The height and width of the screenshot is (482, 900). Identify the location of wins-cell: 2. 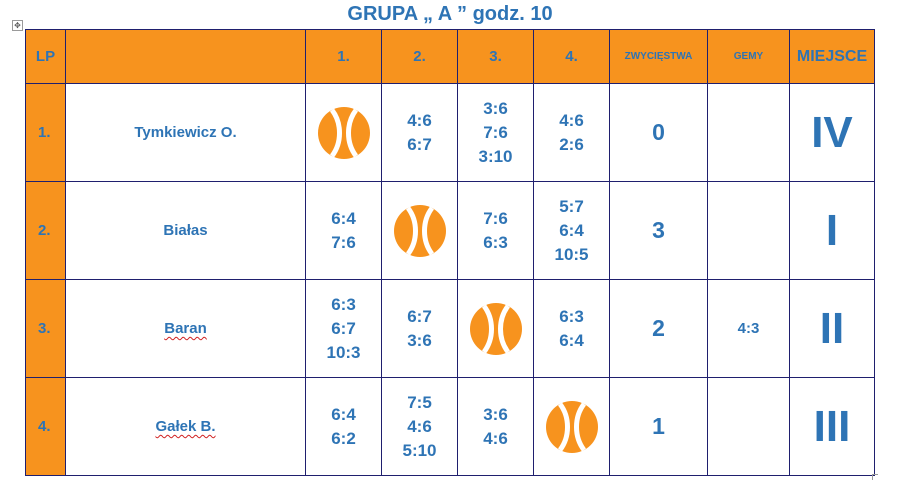
(658, 328).